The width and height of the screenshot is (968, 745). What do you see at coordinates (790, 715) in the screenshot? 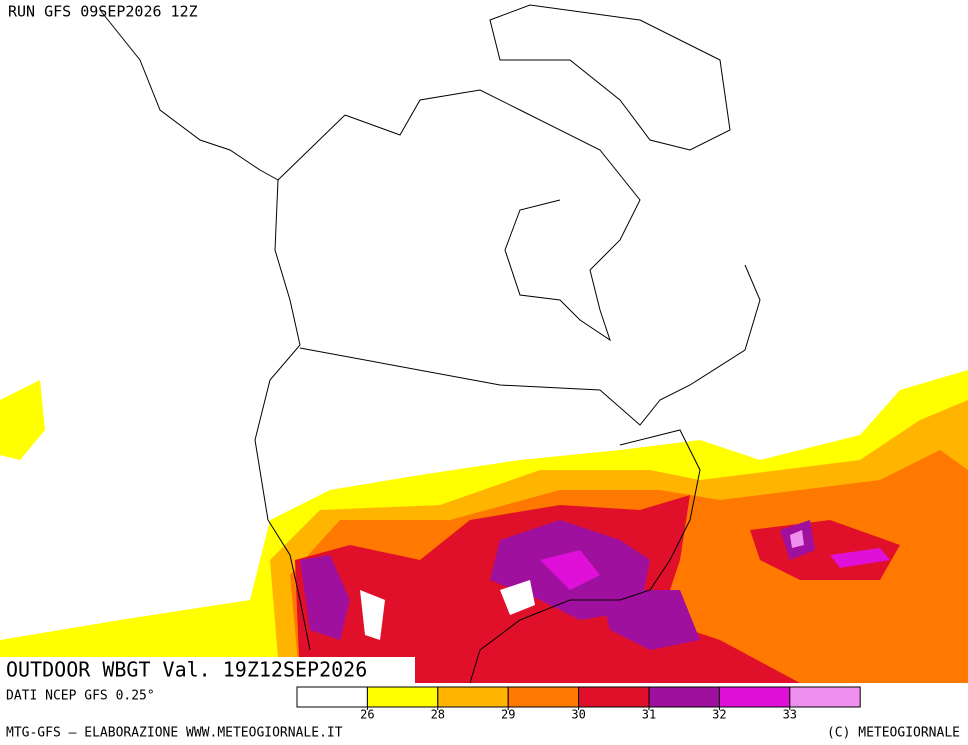
I see `legend-tick-label: 33` at bounding box center [790, 715].